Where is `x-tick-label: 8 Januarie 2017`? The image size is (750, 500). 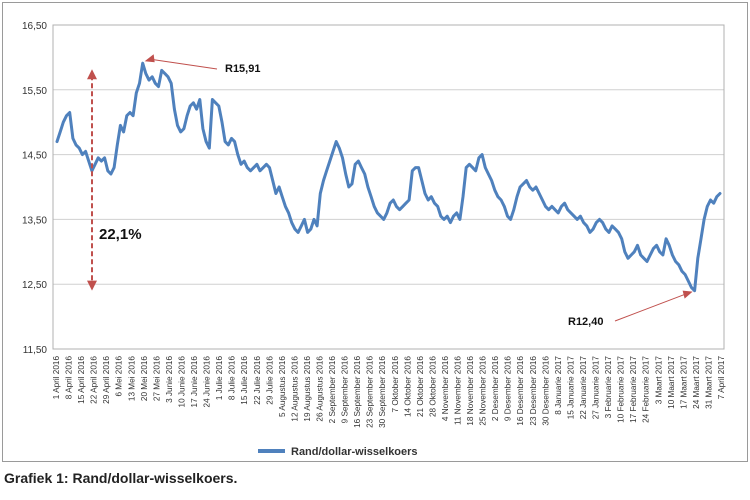
x-tick-label: 8 Januarie 2017 is located at coordinates (558, 385).